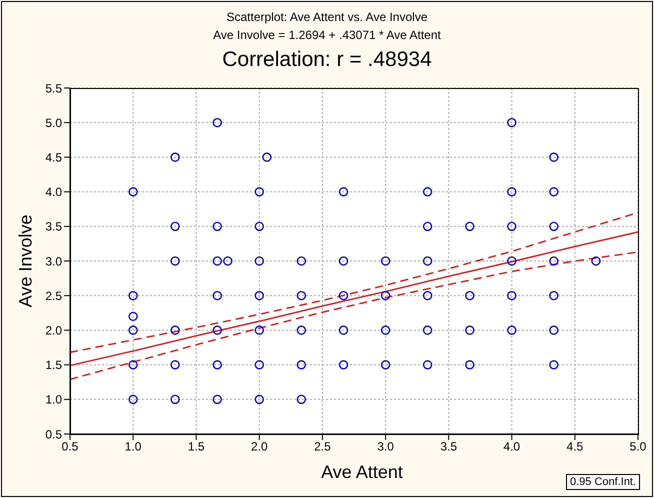 This screenshot has width=654, height=498. I want to click on x-tick-label: 1.0, so click(133, 447).